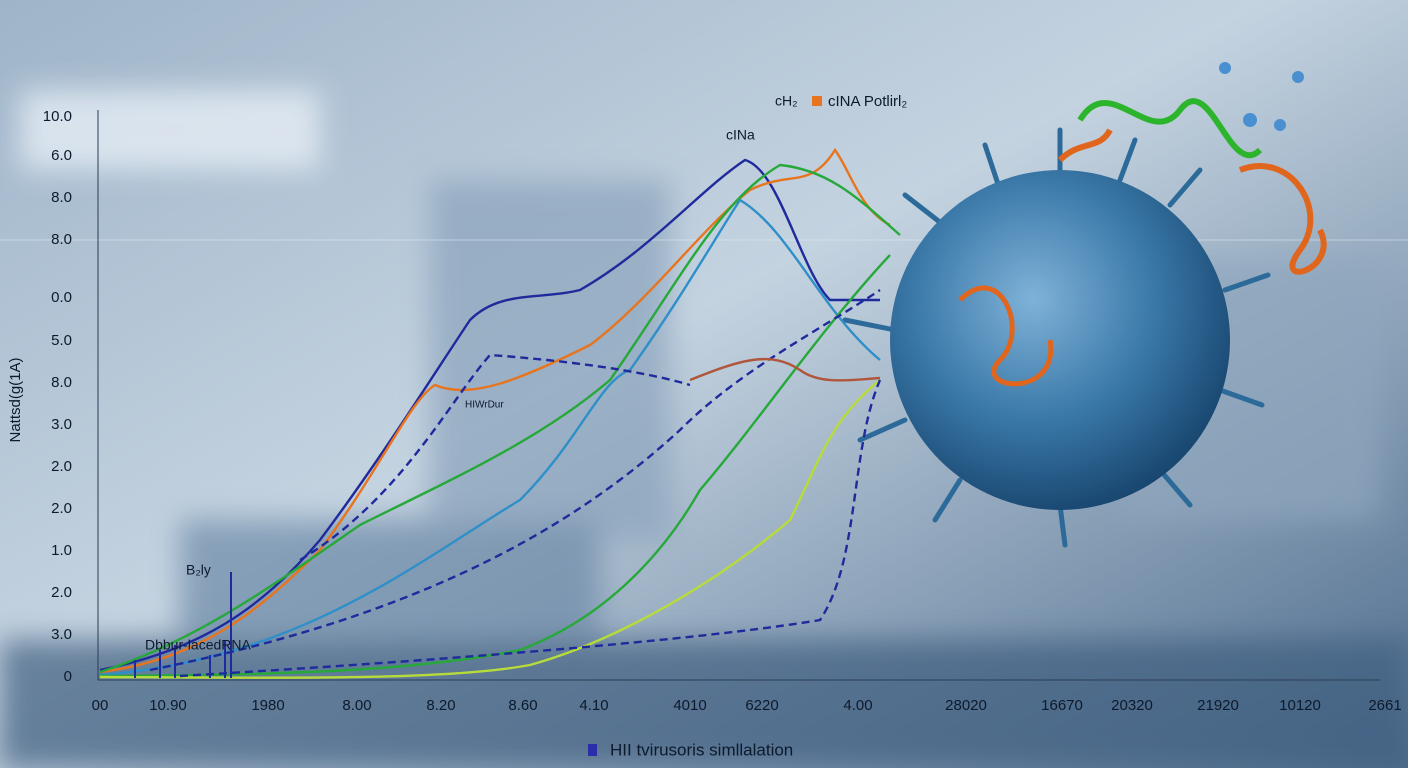  What do you see at coordinates (1300, 705) in the screenshot?
I see `x-tick-label: 10120` at bounding box center [1300, 705].